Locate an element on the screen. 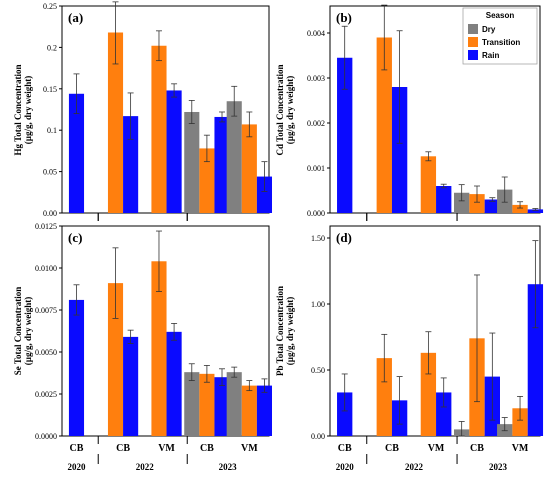  panel-a-ytick-label: 0.1 is located at coordinates (52, 130).